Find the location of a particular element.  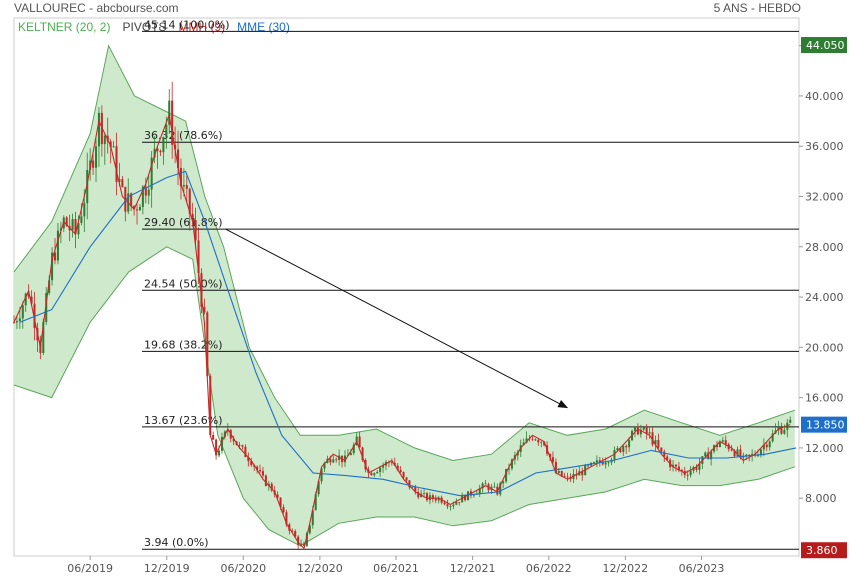

price-badge-label: 44.050 is located at coordinates (825, 45).